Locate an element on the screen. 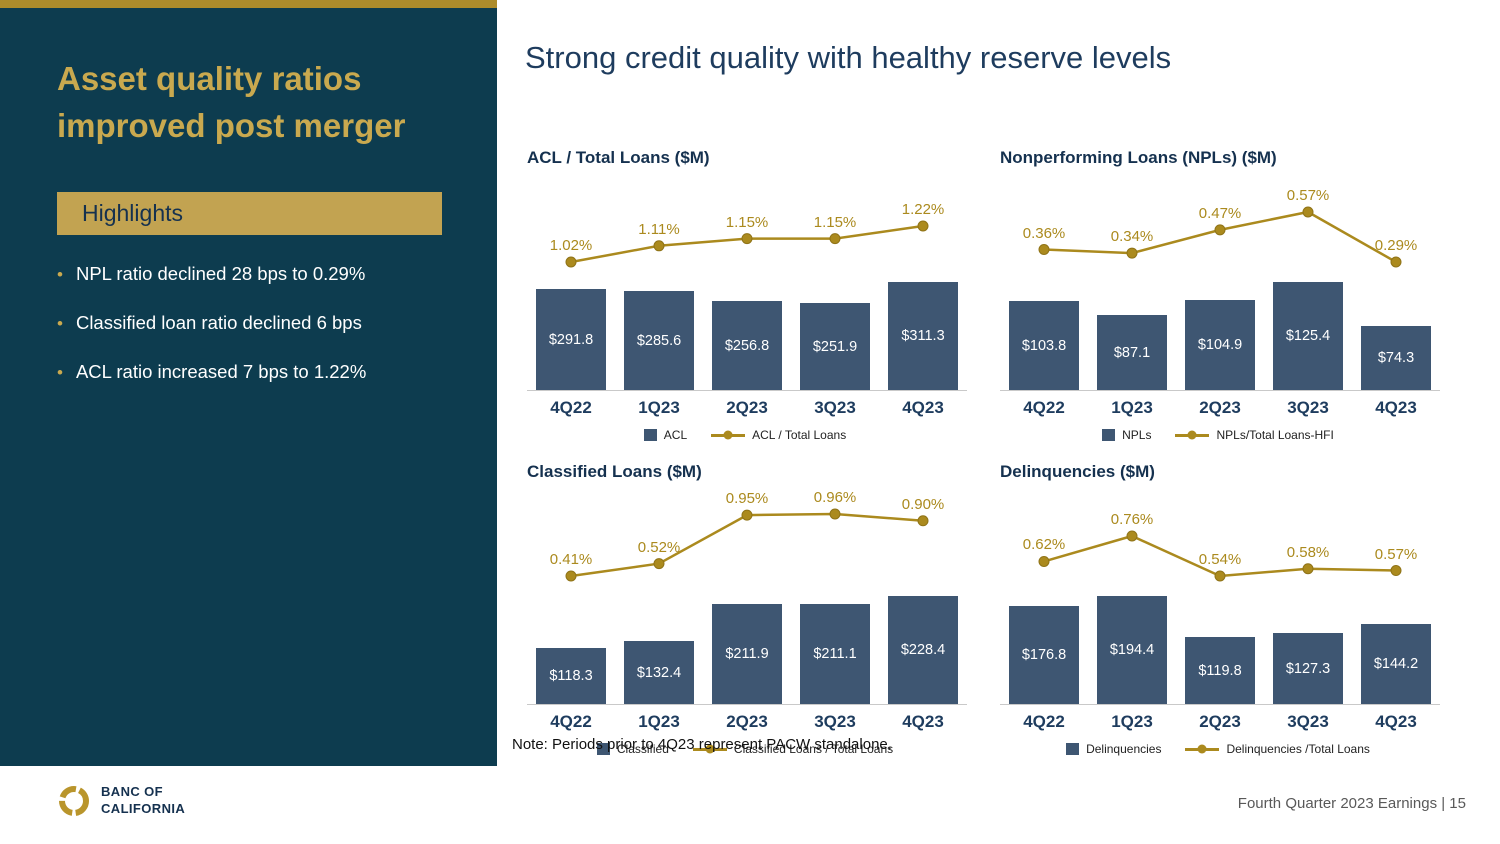  legend-label: NPLs/Total Loans-HFI is located at coordinates (1275, 435).